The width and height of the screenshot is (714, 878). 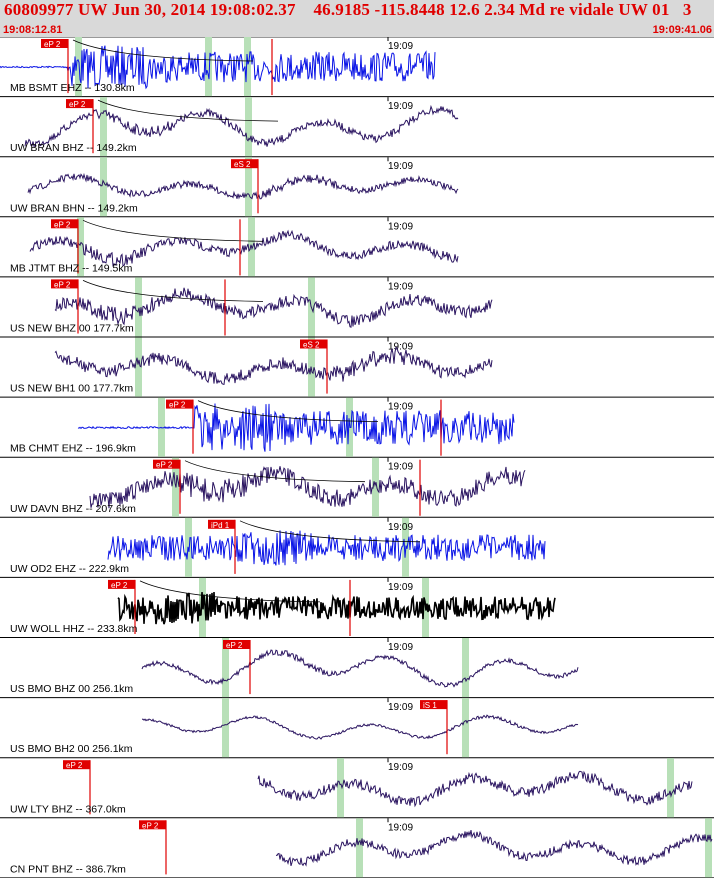 I want to click on station-label: UW DAVN BHZ -- 207.6km, so click(x=73, y=509).